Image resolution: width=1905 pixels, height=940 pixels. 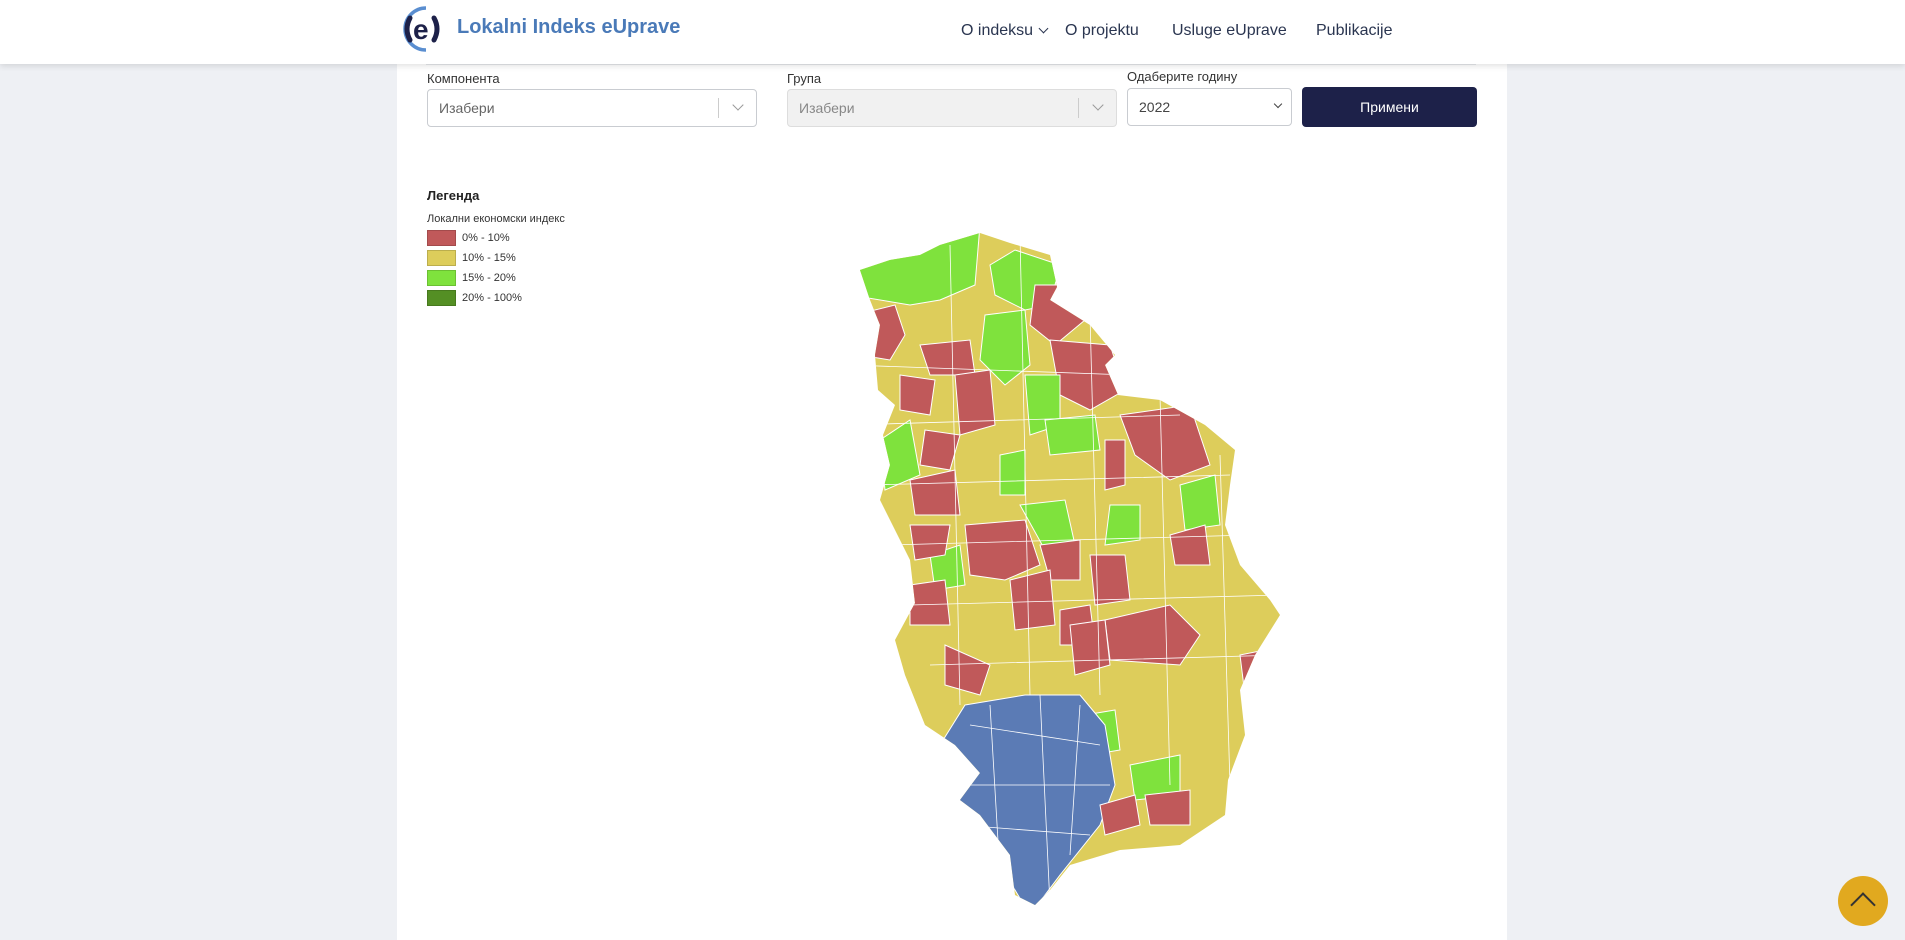 What do you see at coordinates (492, 298) in the screenshot?
I see `legend-label: 20% - 100%` at bounding box center [492, 298].